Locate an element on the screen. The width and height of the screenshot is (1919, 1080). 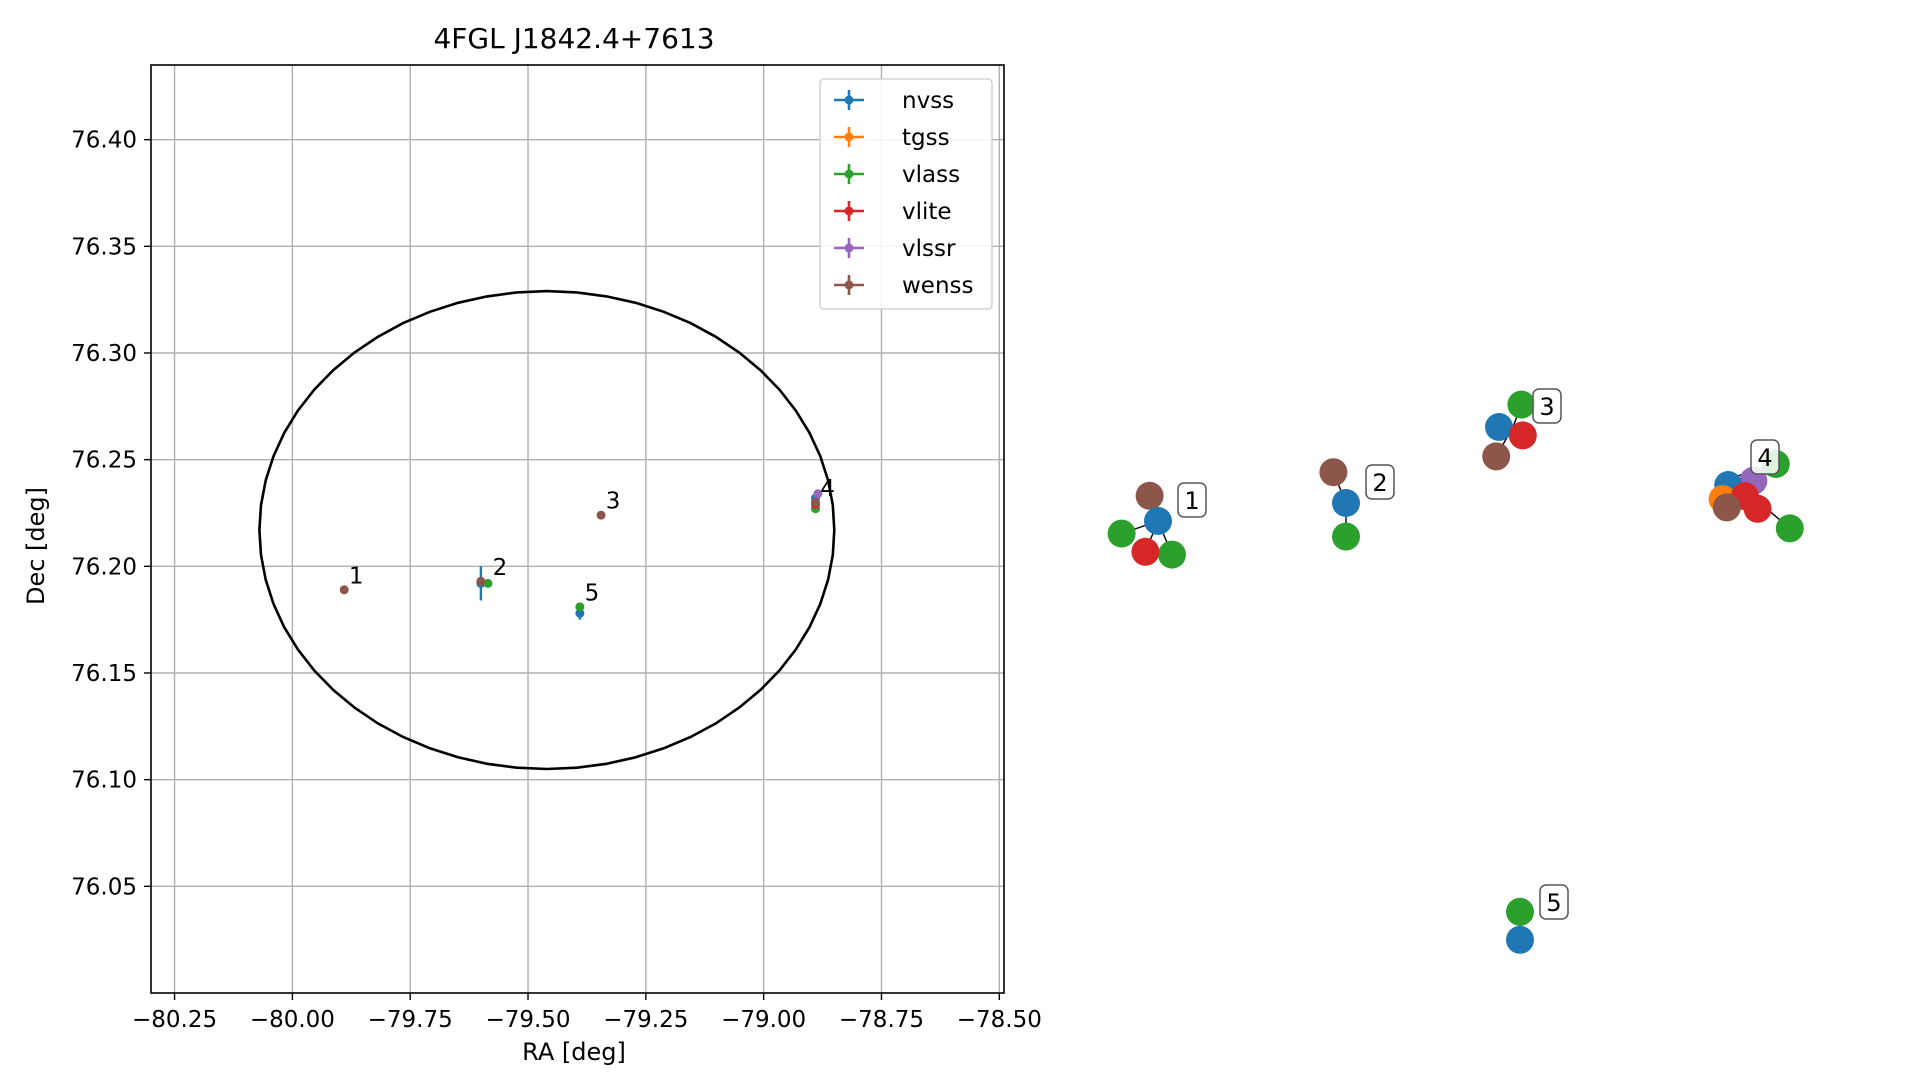
y-tick-label: 76.40 is located at coordinates (104, 141).